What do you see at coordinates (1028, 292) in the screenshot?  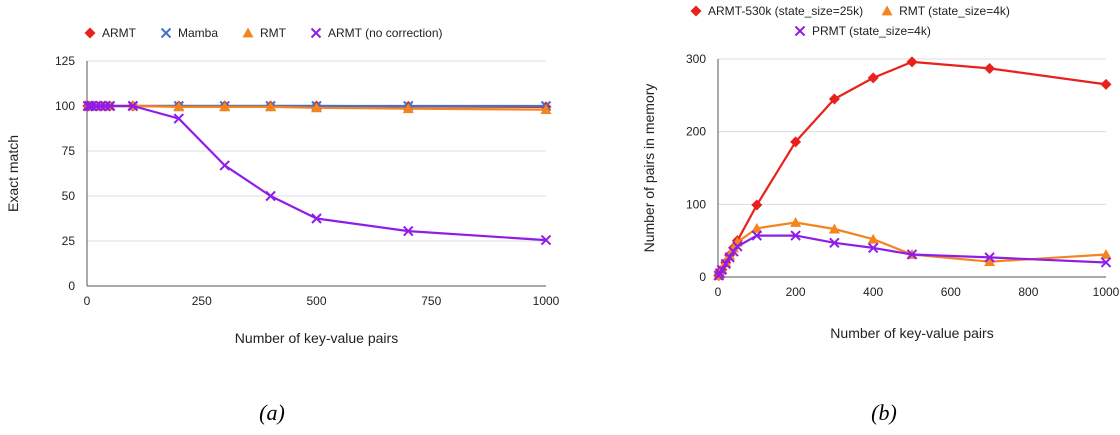 I see `x-tick-label: 800` at bounding box center [1028, 292].